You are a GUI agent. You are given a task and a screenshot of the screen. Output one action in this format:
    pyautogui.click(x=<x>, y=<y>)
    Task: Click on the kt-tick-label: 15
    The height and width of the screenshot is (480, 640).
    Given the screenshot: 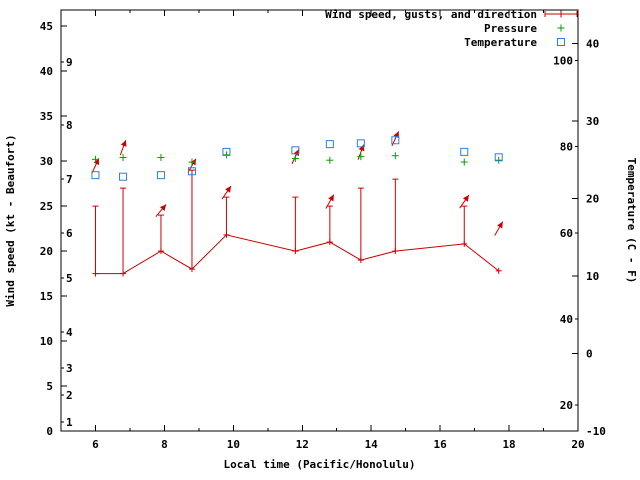 What is the action you would take?
    pyautogui.click(x=46, y=296)
    